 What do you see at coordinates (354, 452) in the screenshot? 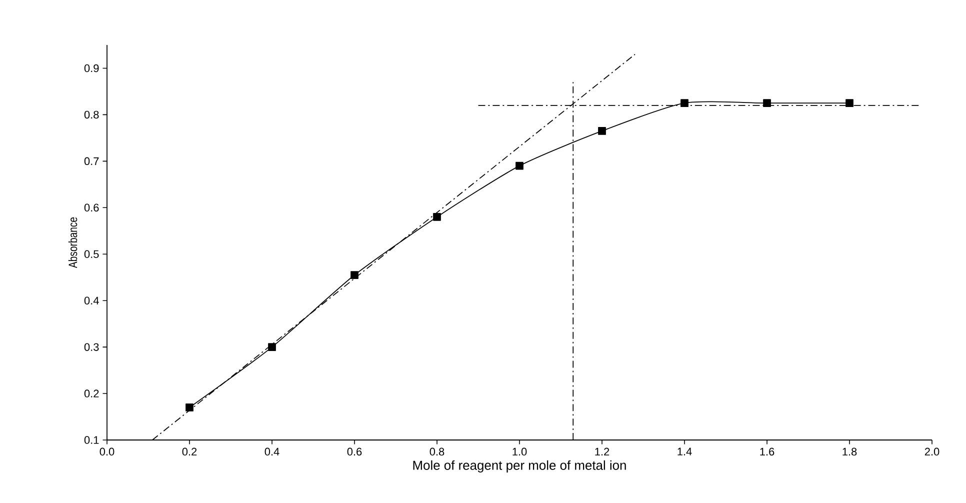
I see `x-tick-label: 0.6` at bounding box center [354, 452].